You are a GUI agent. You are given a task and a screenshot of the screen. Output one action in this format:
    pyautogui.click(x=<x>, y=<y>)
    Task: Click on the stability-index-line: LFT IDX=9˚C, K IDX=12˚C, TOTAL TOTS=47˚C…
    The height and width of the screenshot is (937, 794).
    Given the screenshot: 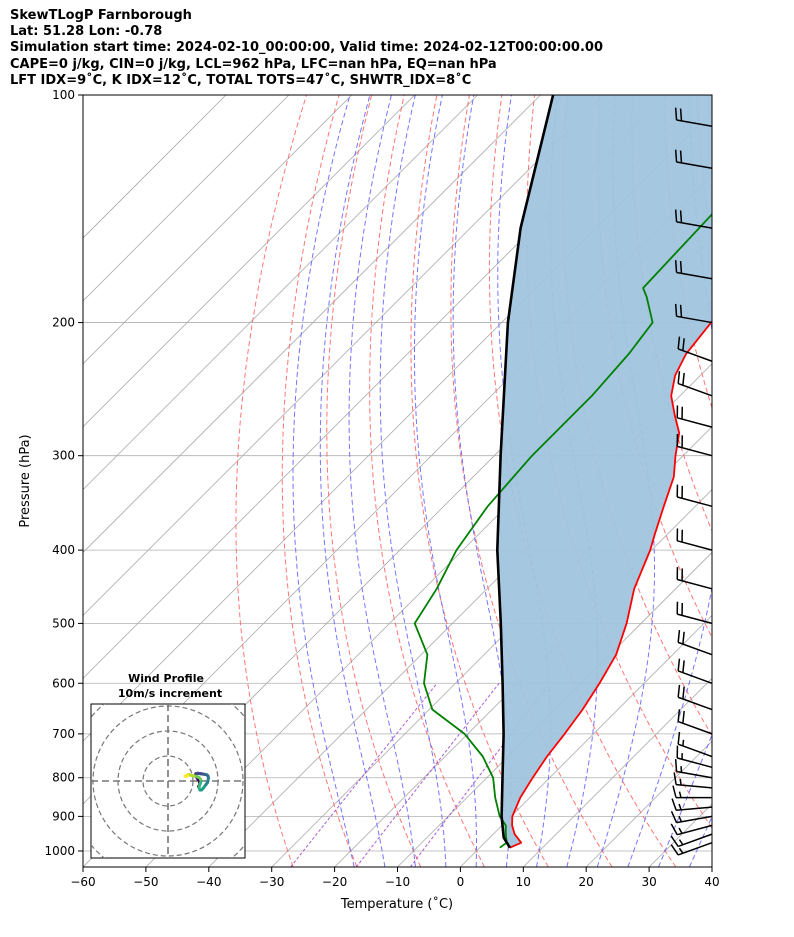 What is the action you would take?
    pyautogui.click(x=241, y=80)
    